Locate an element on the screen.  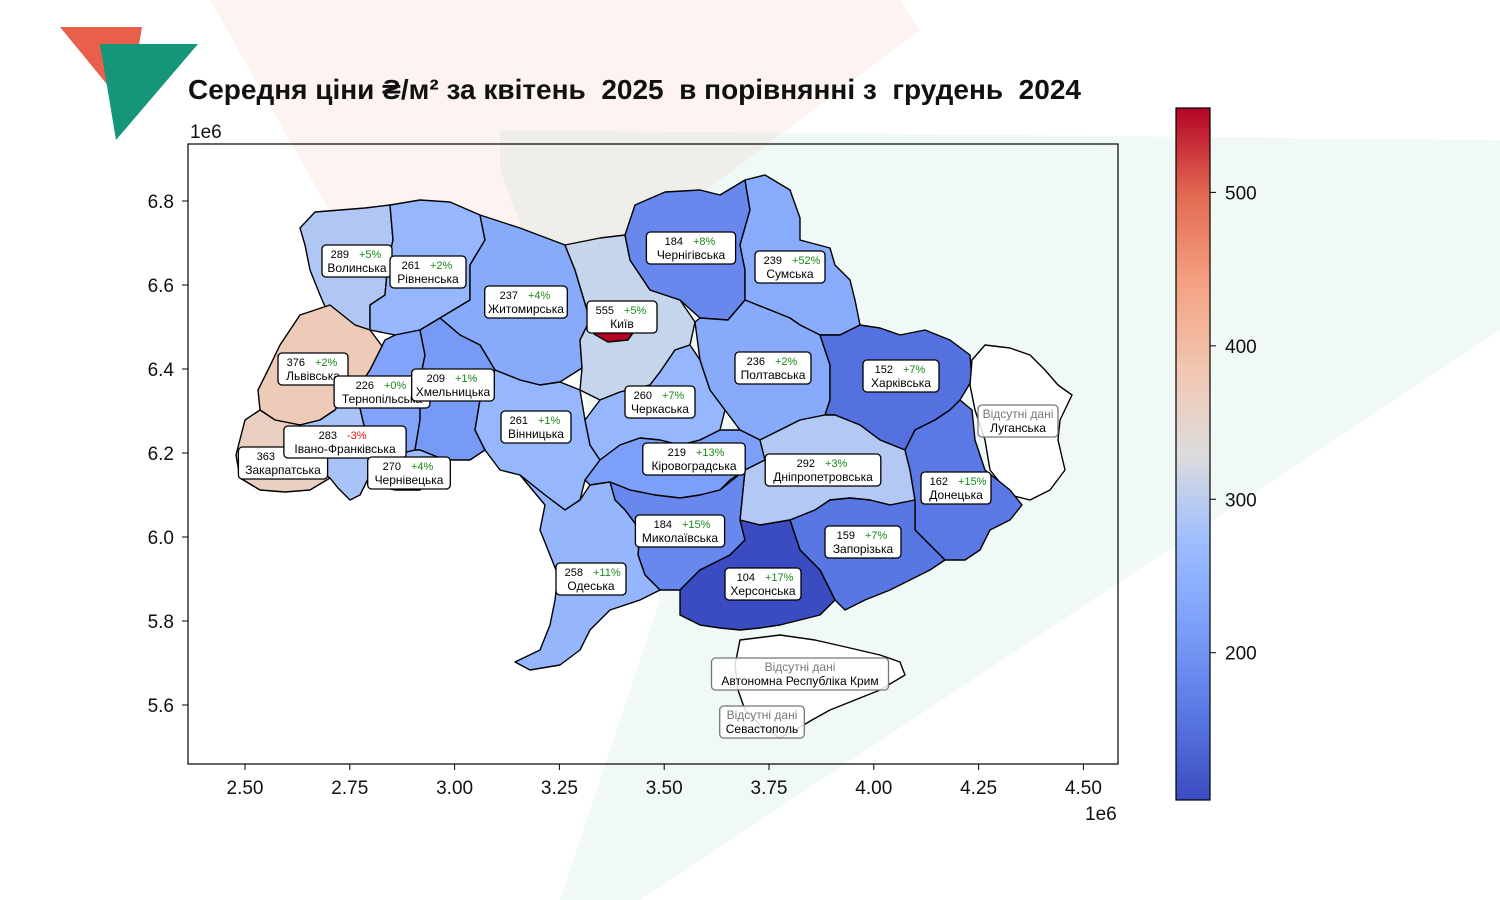
region-name: Чернігівська is located at coordinates (691, 255).